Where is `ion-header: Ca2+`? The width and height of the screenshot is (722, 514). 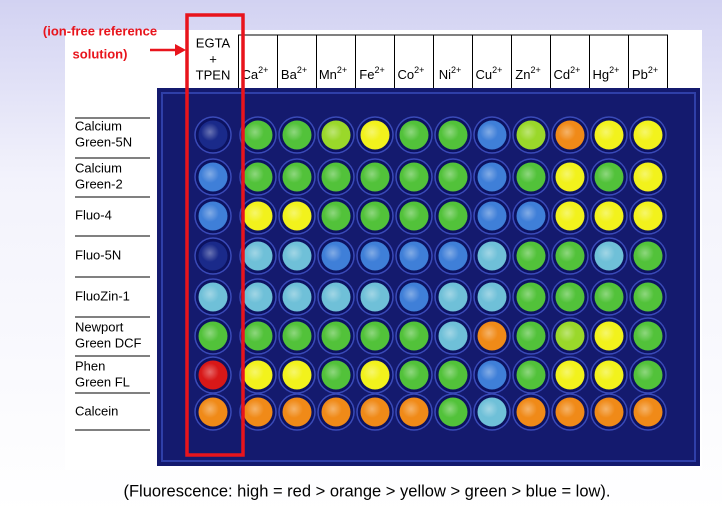
ion-header: Ca2+ is located at coordinates (255, 73).